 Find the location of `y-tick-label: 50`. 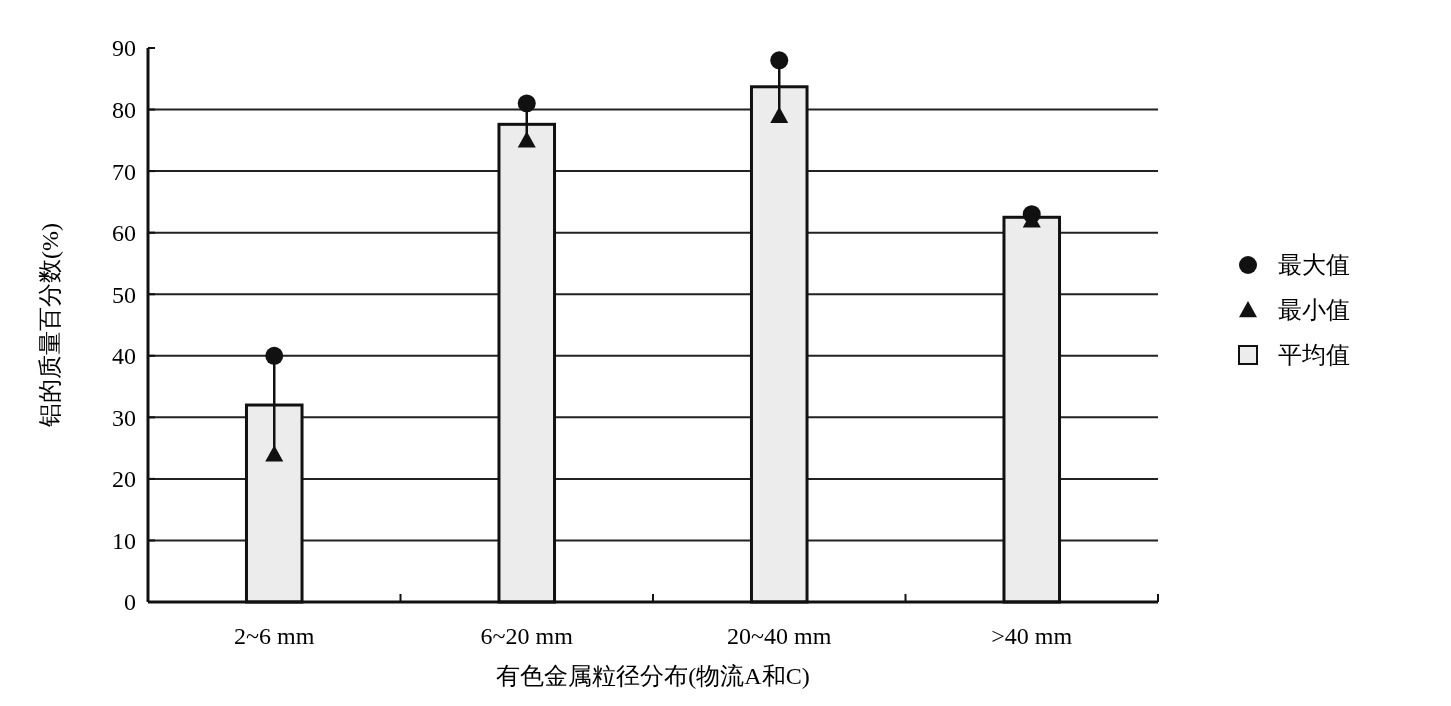

y-tick-label: 50 is located at coordinates (124, 294).